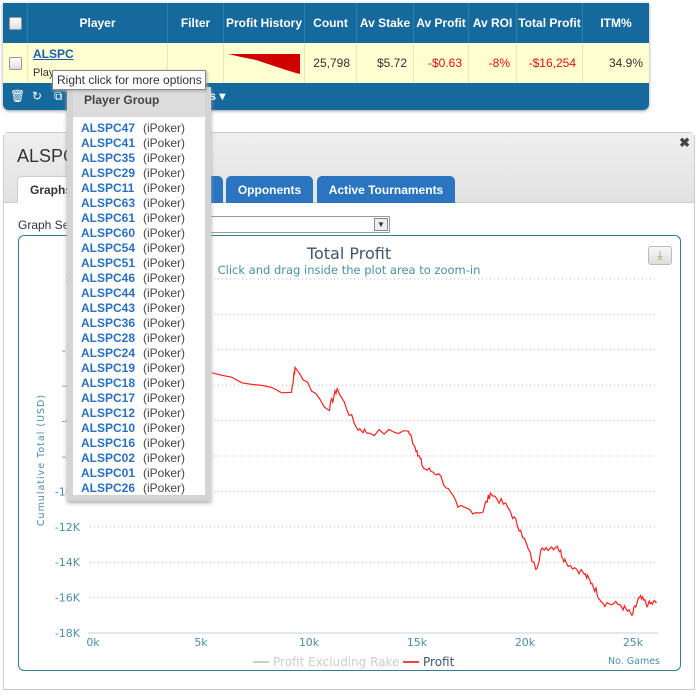 This screenshot has width=700, height=696. I want to click on player-group-item: ALSPC02 (iPoker), so click(139, 458).